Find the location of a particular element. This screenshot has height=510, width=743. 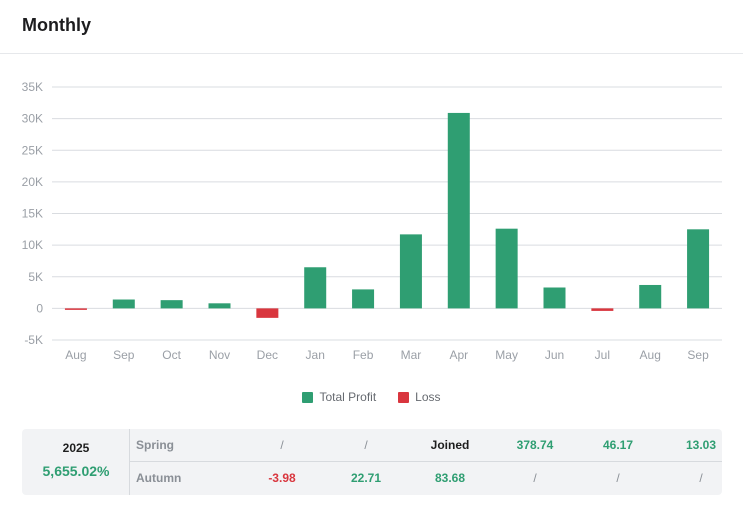

y-tick-label: 25K is located at coordinates (32, 150).